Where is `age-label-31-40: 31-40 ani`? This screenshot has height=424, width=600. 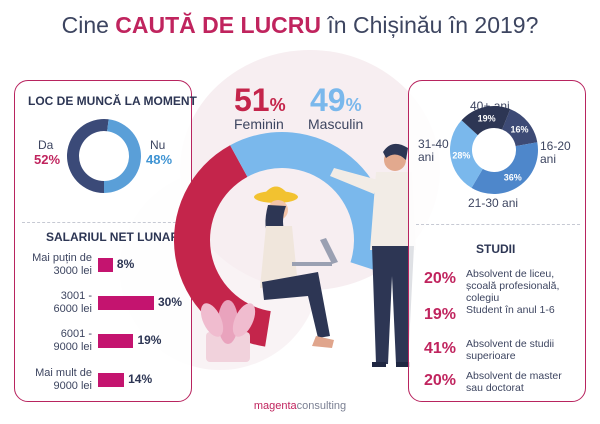
age-label-31-40: 31-40 ani is located at coordinates (433, 150).